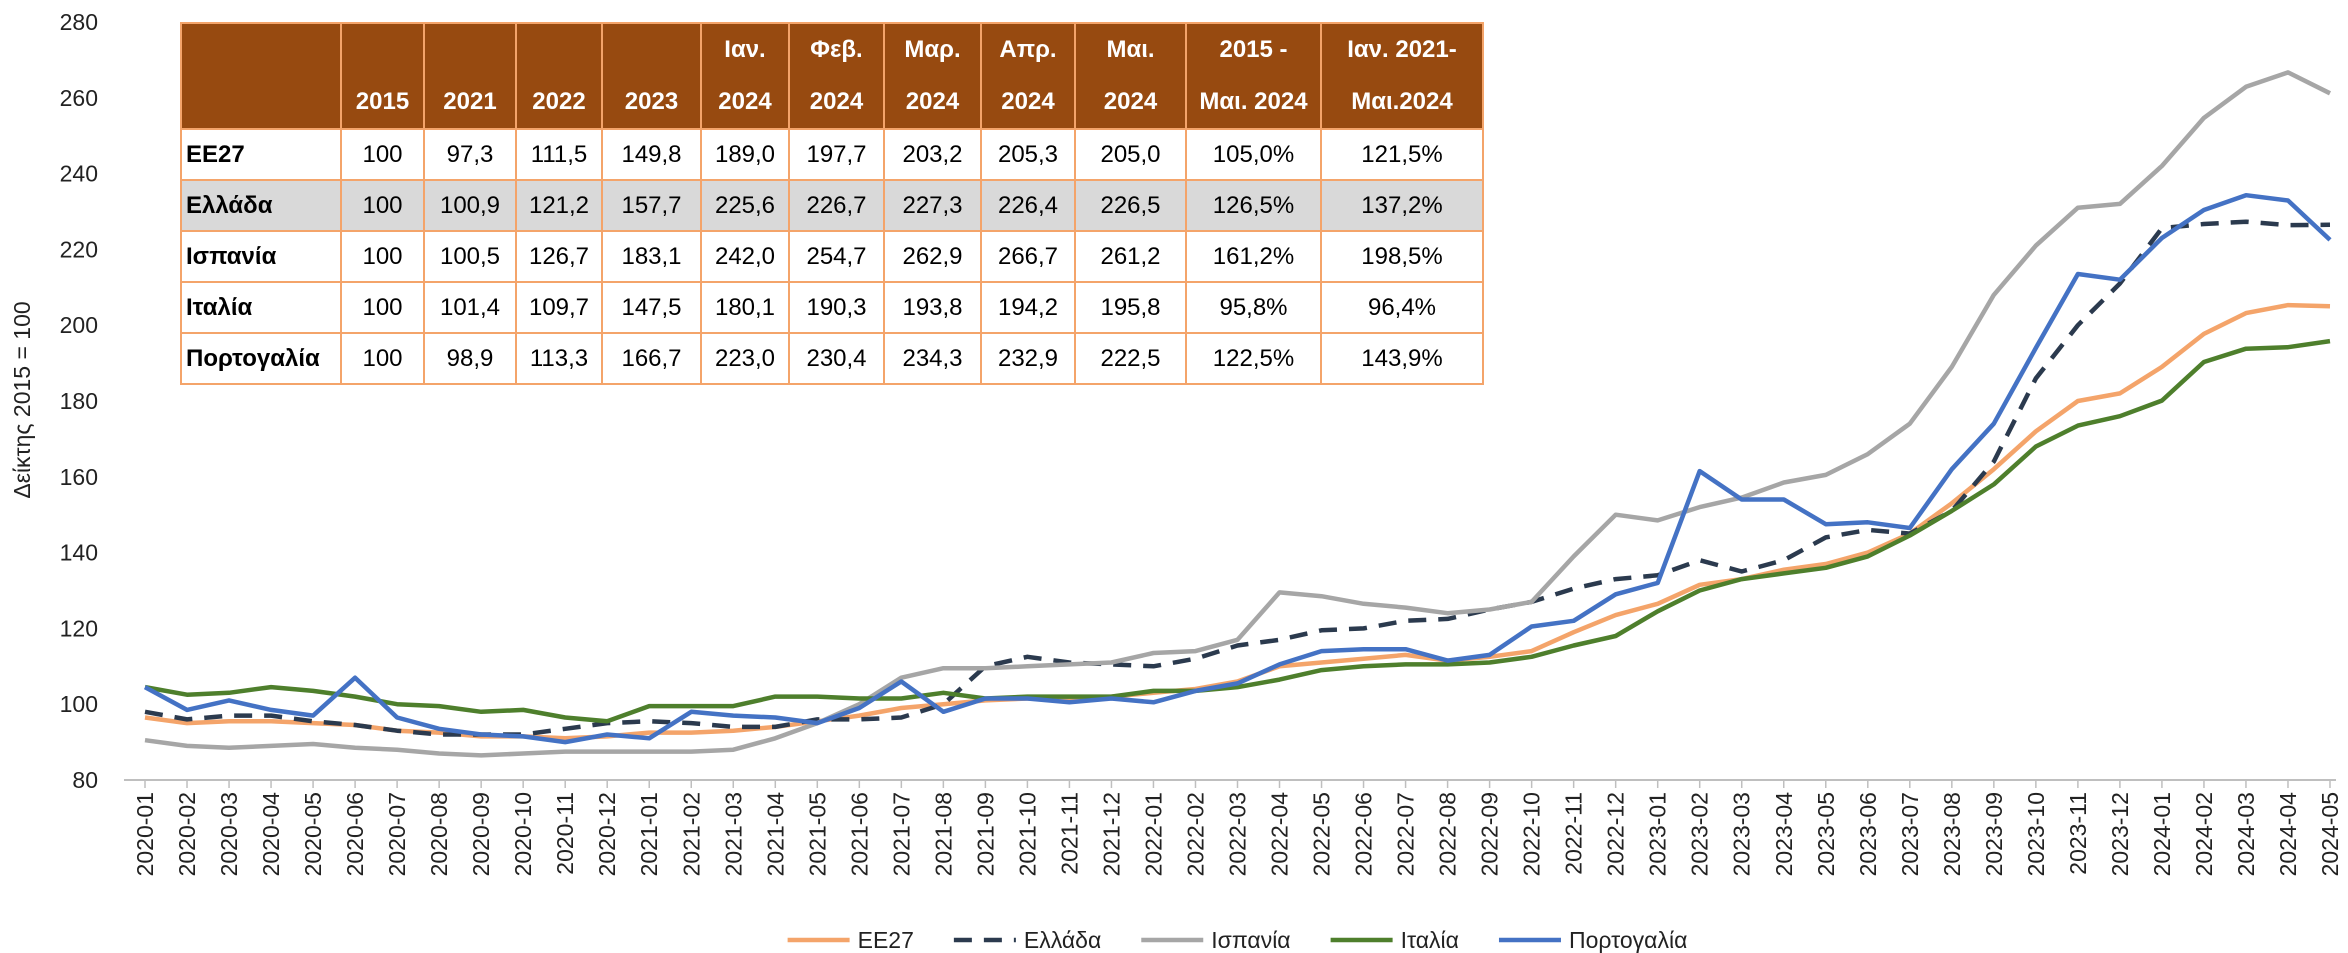 Image resolution: width=2348 pixels, height=953 pixels. What do you see at coordinates (1532, 834) in the screenshot?
I see `x-tick-label: 2022-10` at bounding box center [1532, 834].